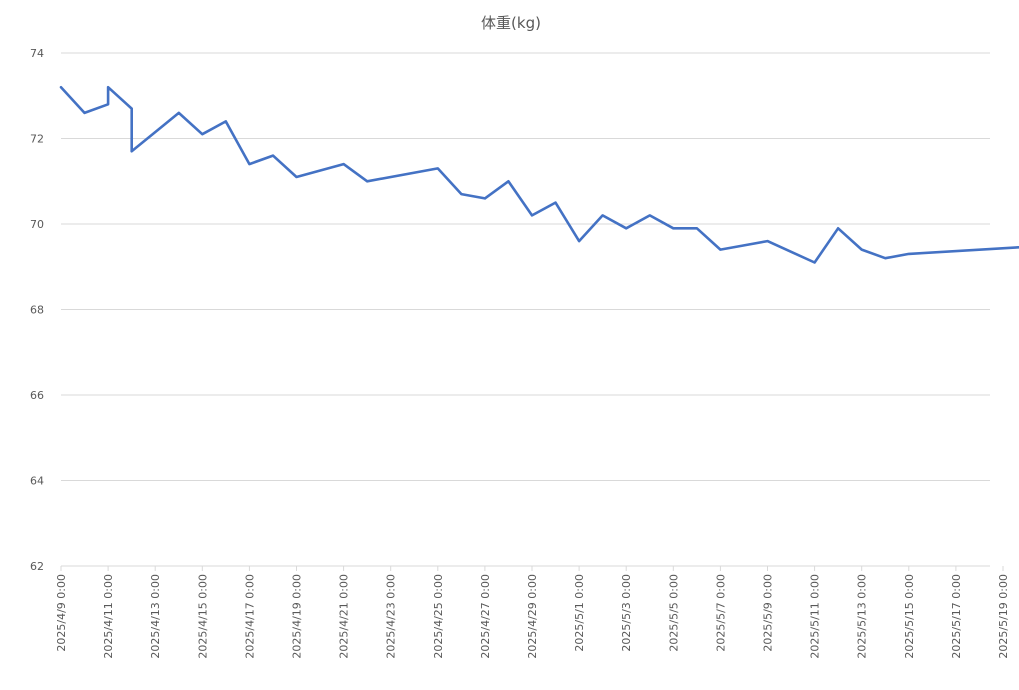 This screenshot has width=1019, height=690. I want to click on x-tick-label: 2025/5/15 0:00, so click(909, 616).